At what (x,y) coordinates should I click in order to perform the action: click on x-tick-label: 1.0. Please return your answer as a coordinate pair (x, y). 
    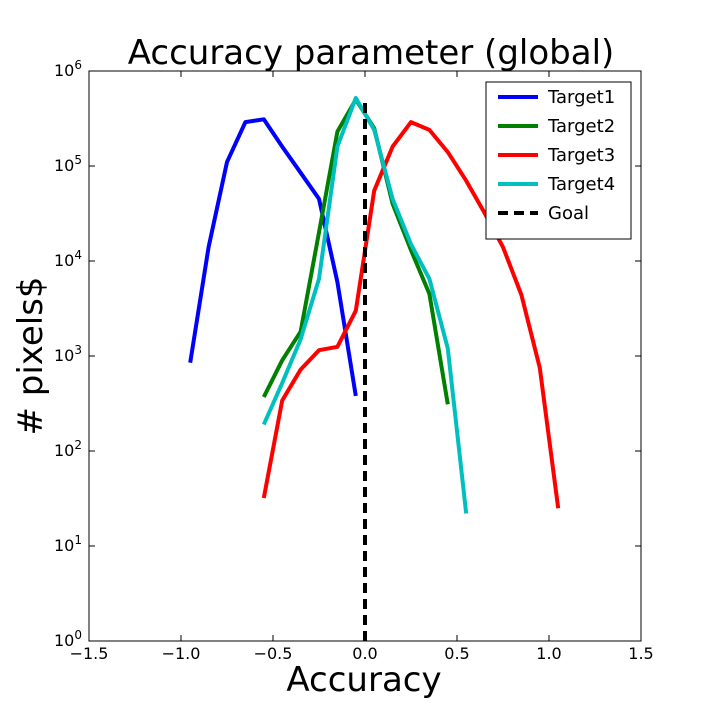
    Looking at the image, I should click on (548, 653).